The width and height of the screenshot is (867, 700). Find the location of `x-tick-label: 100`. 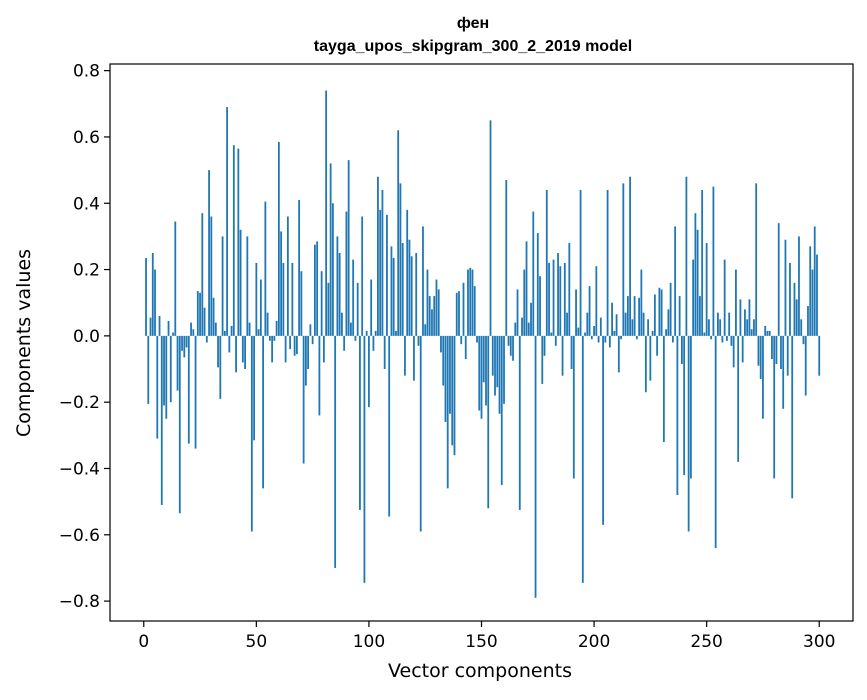

x-tick-label: 100 is located at coordinates (369, 642).